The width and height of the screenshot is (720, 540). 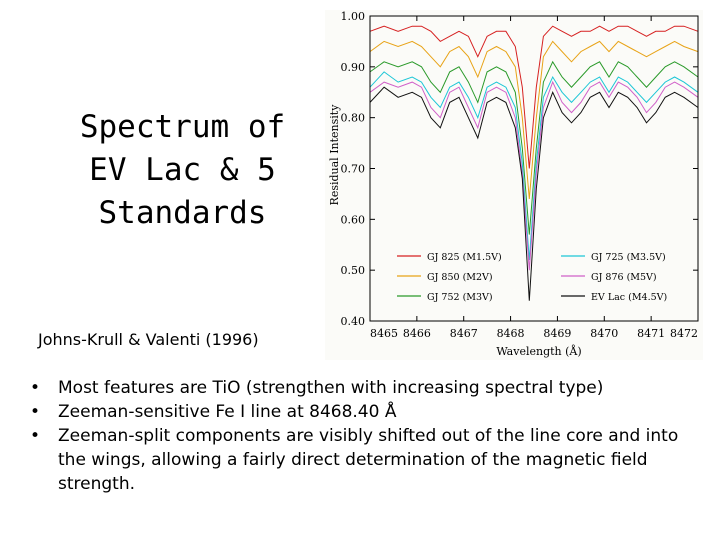 I want to click on title-line-3: Standards, so click(x=182, y=213).